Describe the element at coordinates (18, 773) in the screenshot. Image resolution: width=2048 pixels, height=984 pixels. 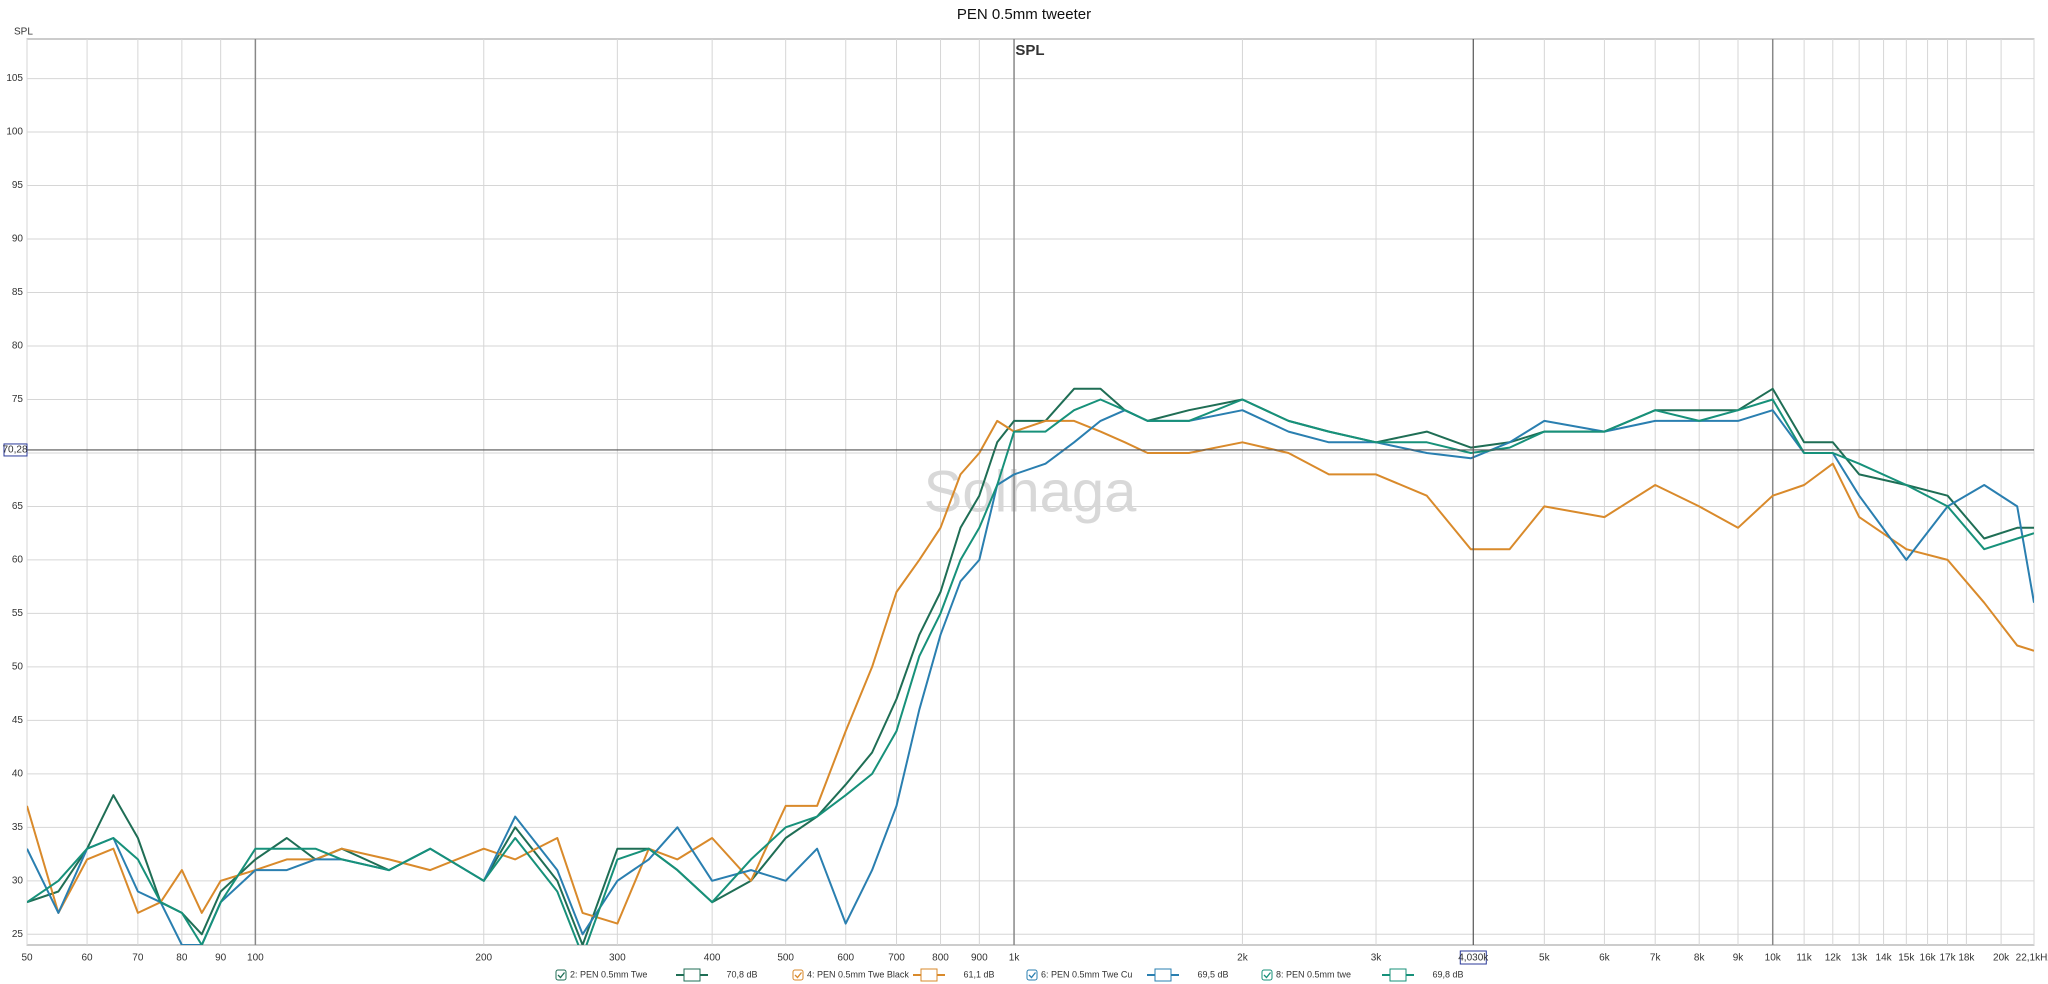
I see `y-tick-label: 40` at that location.